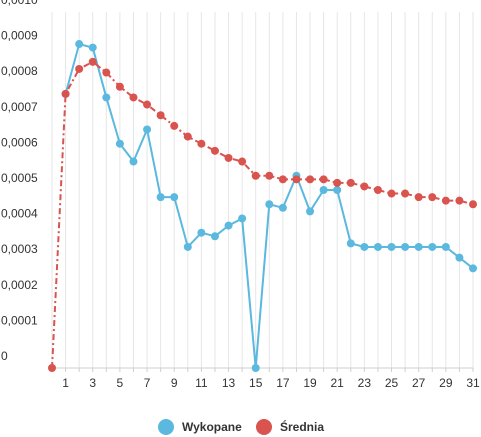  What do you see at coordinates (256, 383) in the screenshot?
I see `x-tick-label: 15` at bounding box center [256, 383].